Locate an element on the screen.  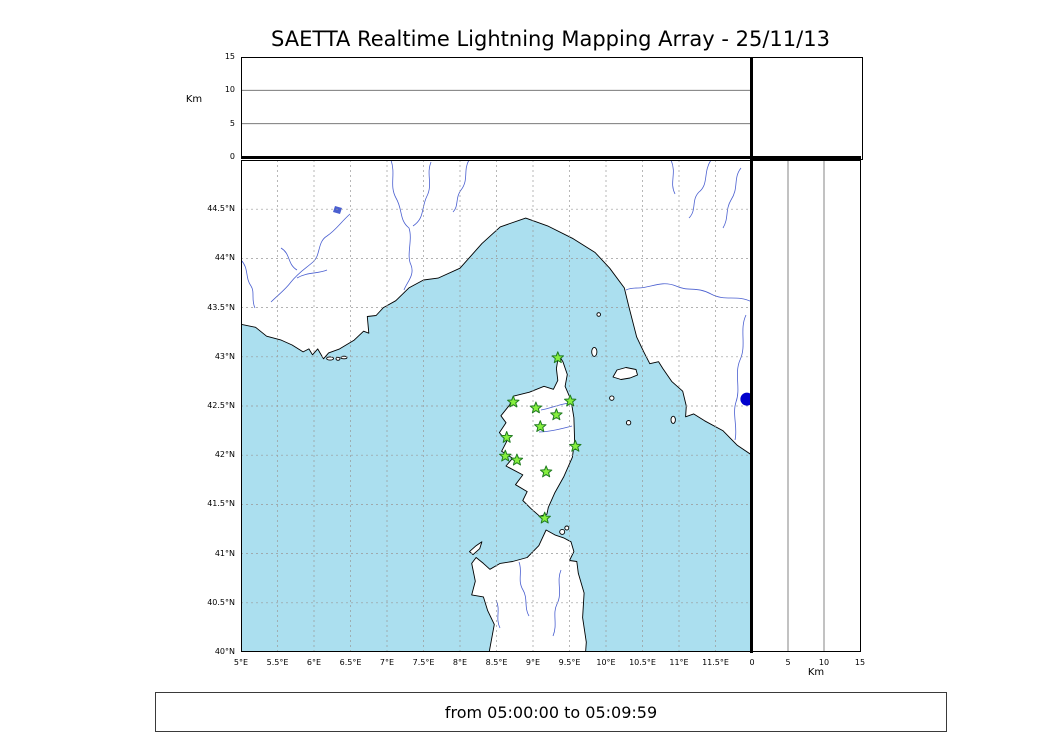
island-capraia is located at coordinates (594, 351).